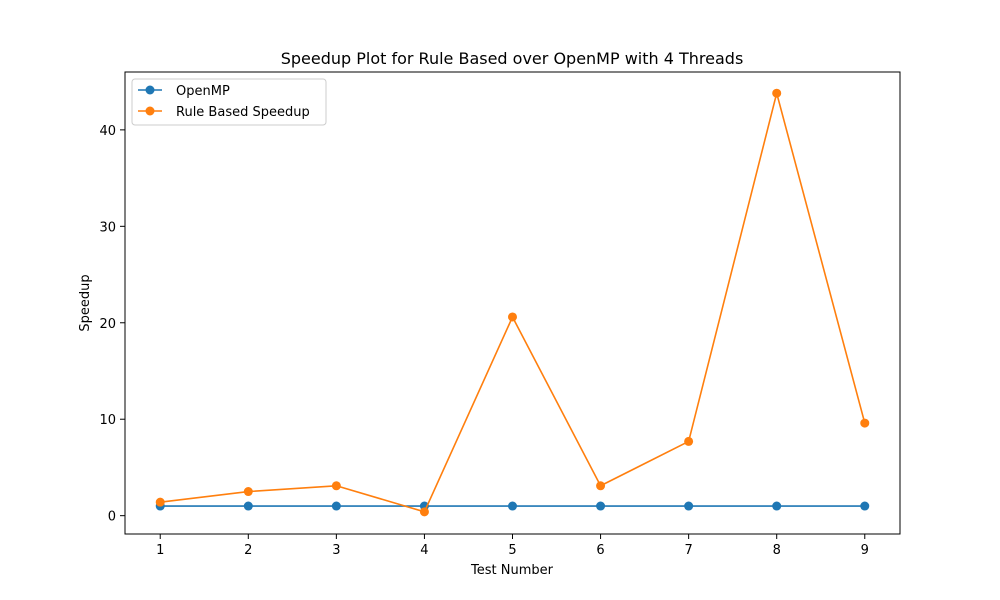 The height and width of the screenshot is (600, 1000). What do you see at coordinates (865, 550) in the screenshot?
I see `x-tick-label: 9` at bounding box center [865, 550].